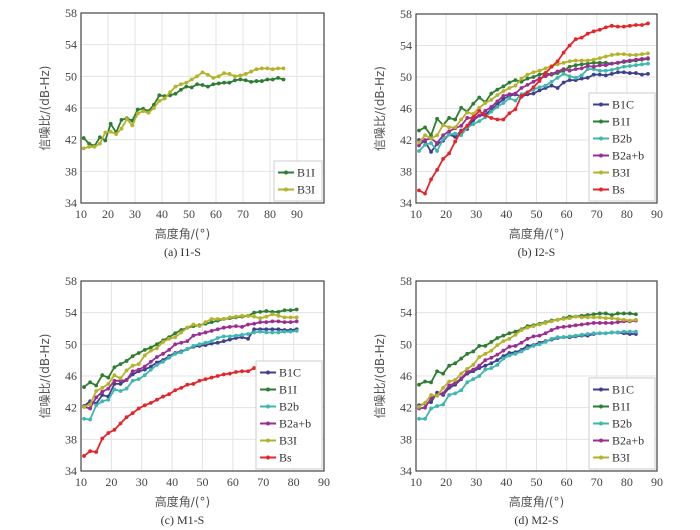  What do you see at coordinates (406, 439) in the screenshot?
I see `y-tick-label: 38` at bounding box center [406, 439].